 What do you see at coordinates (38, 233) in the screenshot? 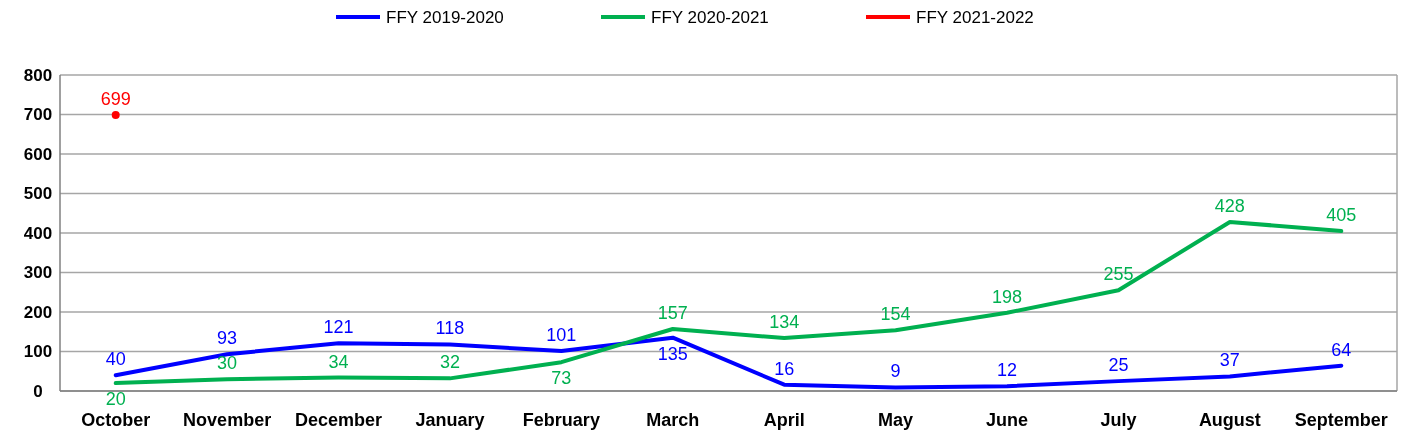
I see `y-tick-label: 400` at bounding box center [38, 233].